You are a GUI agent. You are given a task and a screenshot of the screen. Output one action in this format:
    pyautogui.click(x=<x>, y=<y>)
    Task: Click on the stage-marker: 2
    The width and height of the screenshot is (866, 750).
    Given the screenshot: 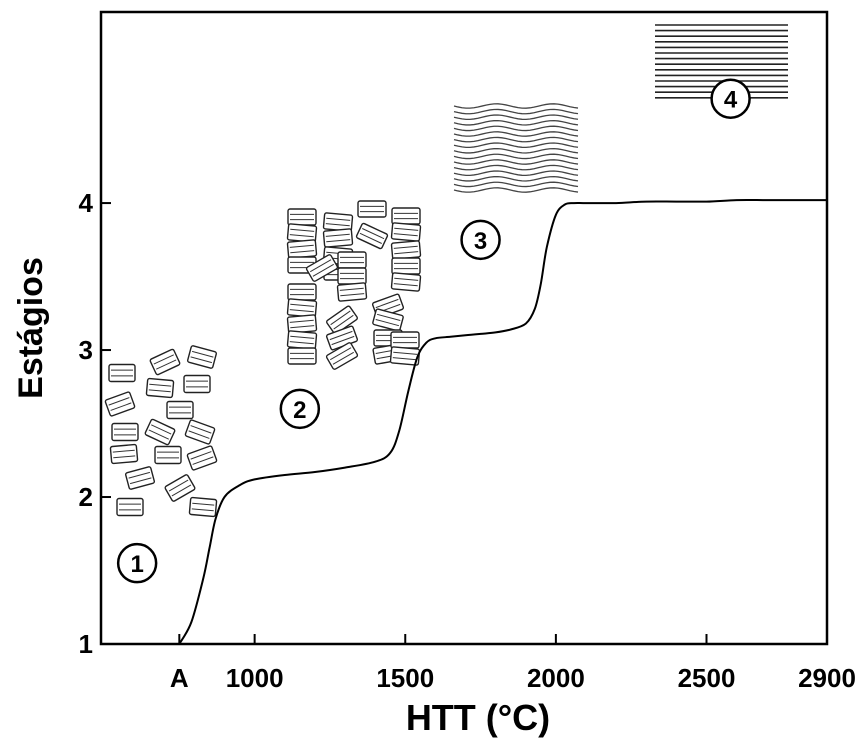 What is the action you would take?
    pyautogui.click(x=300, y=409)
    